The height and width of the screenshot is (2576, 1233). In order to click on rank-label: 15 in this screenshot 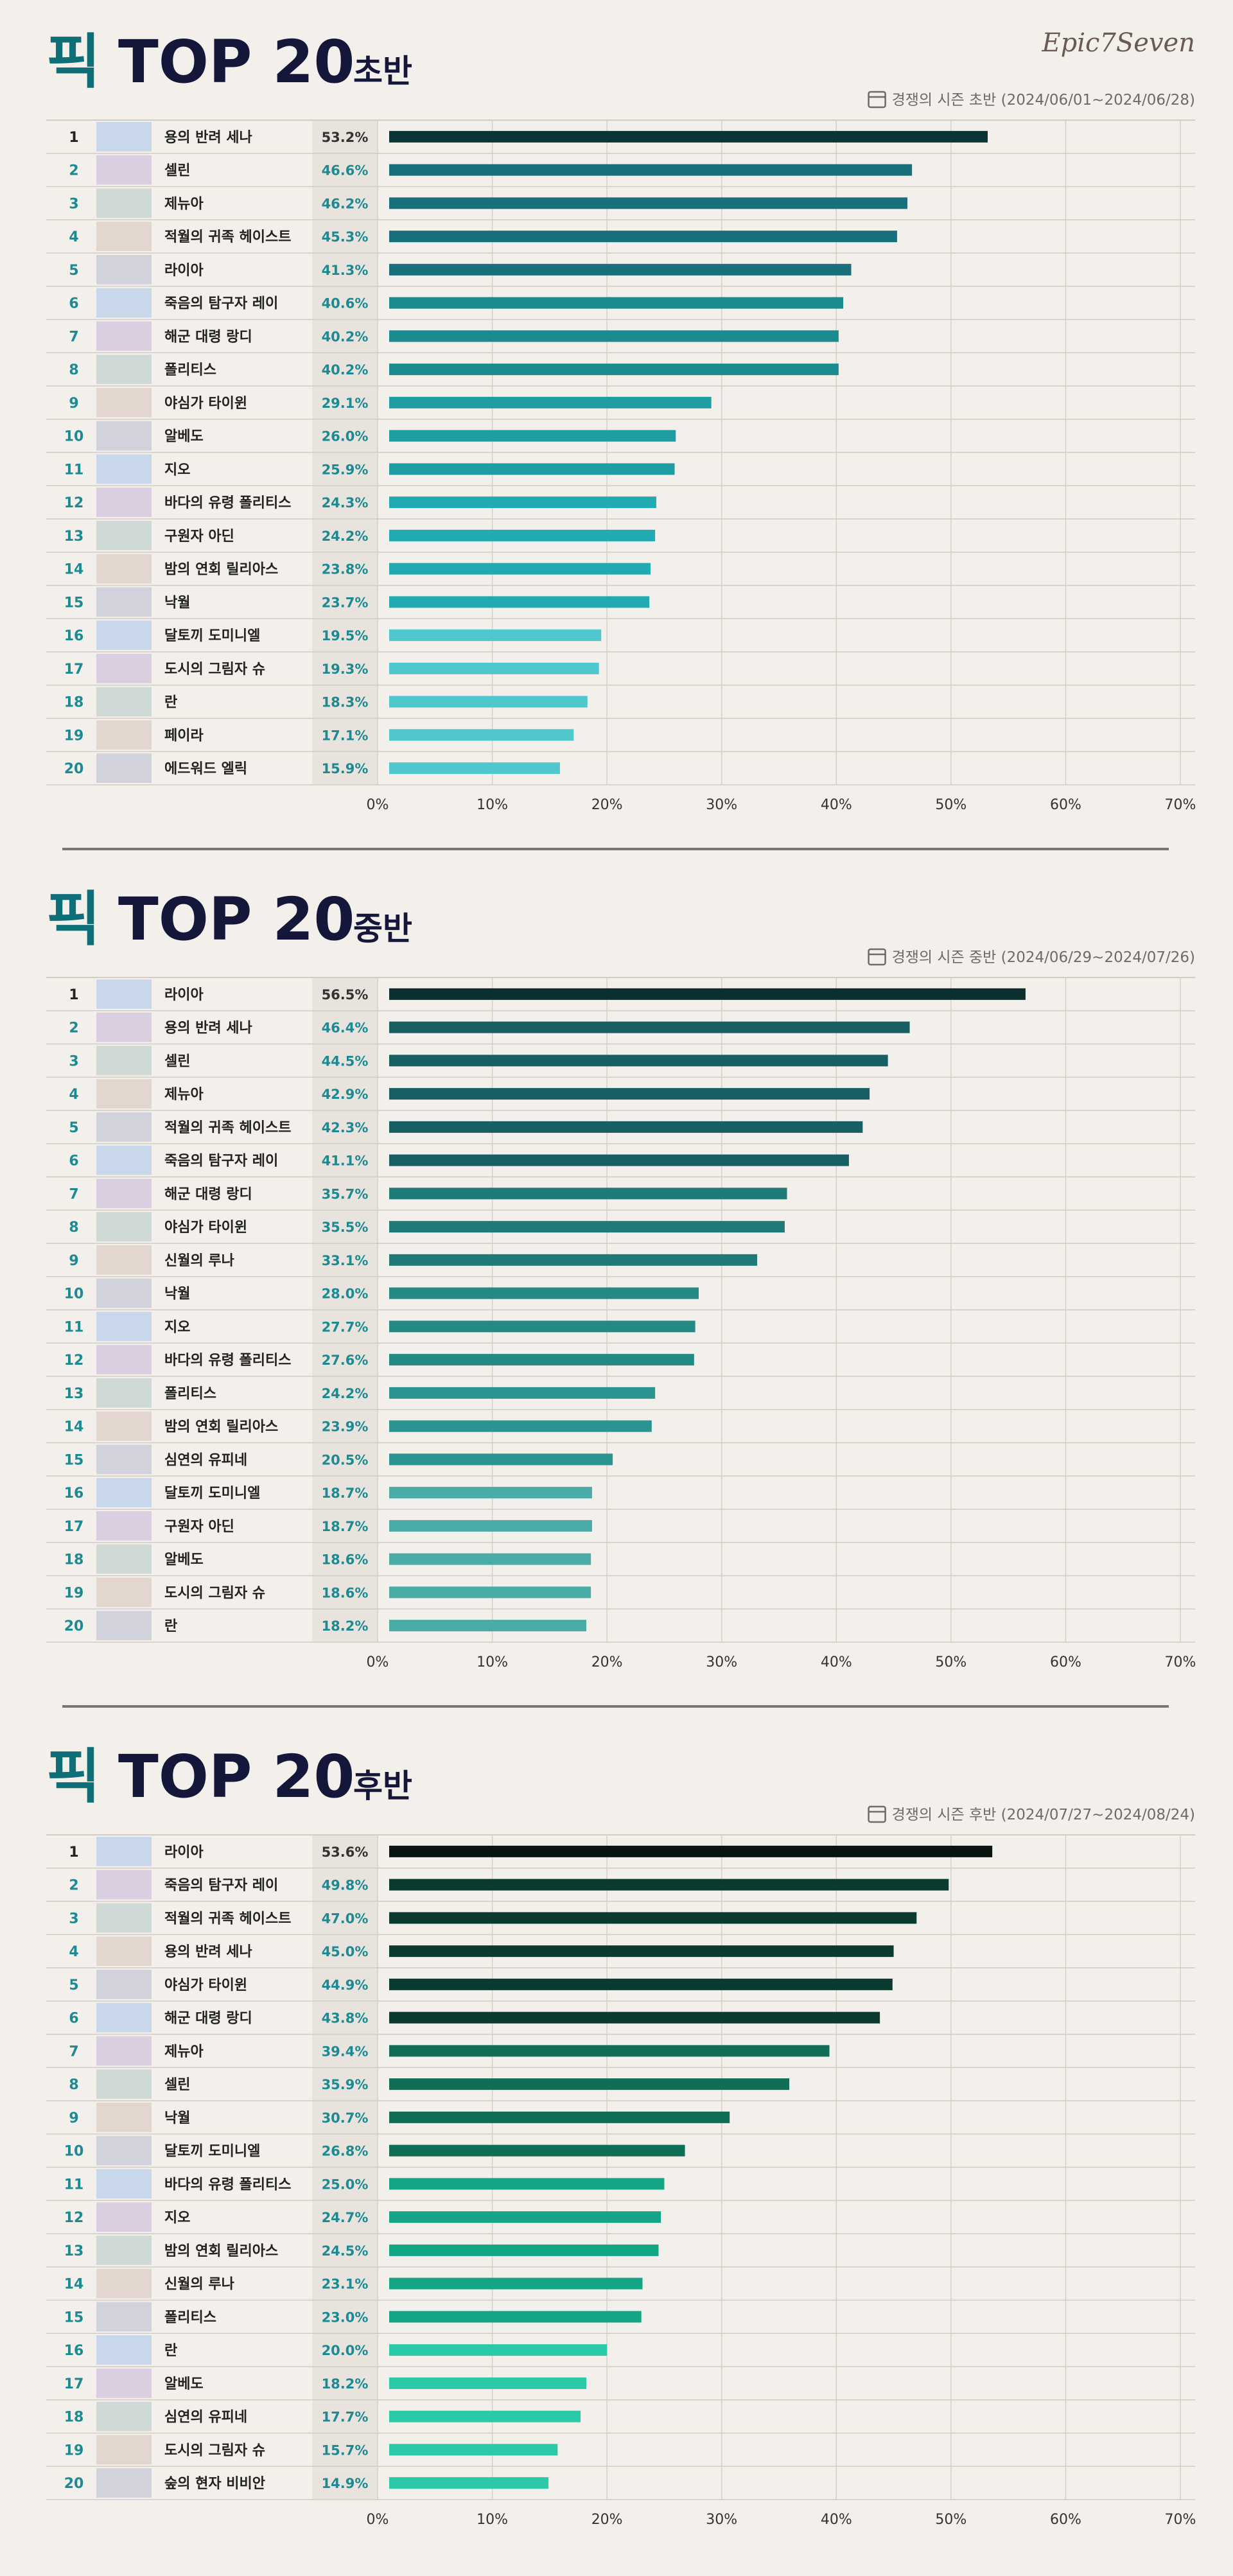, I will do `click(74, 2317)`.